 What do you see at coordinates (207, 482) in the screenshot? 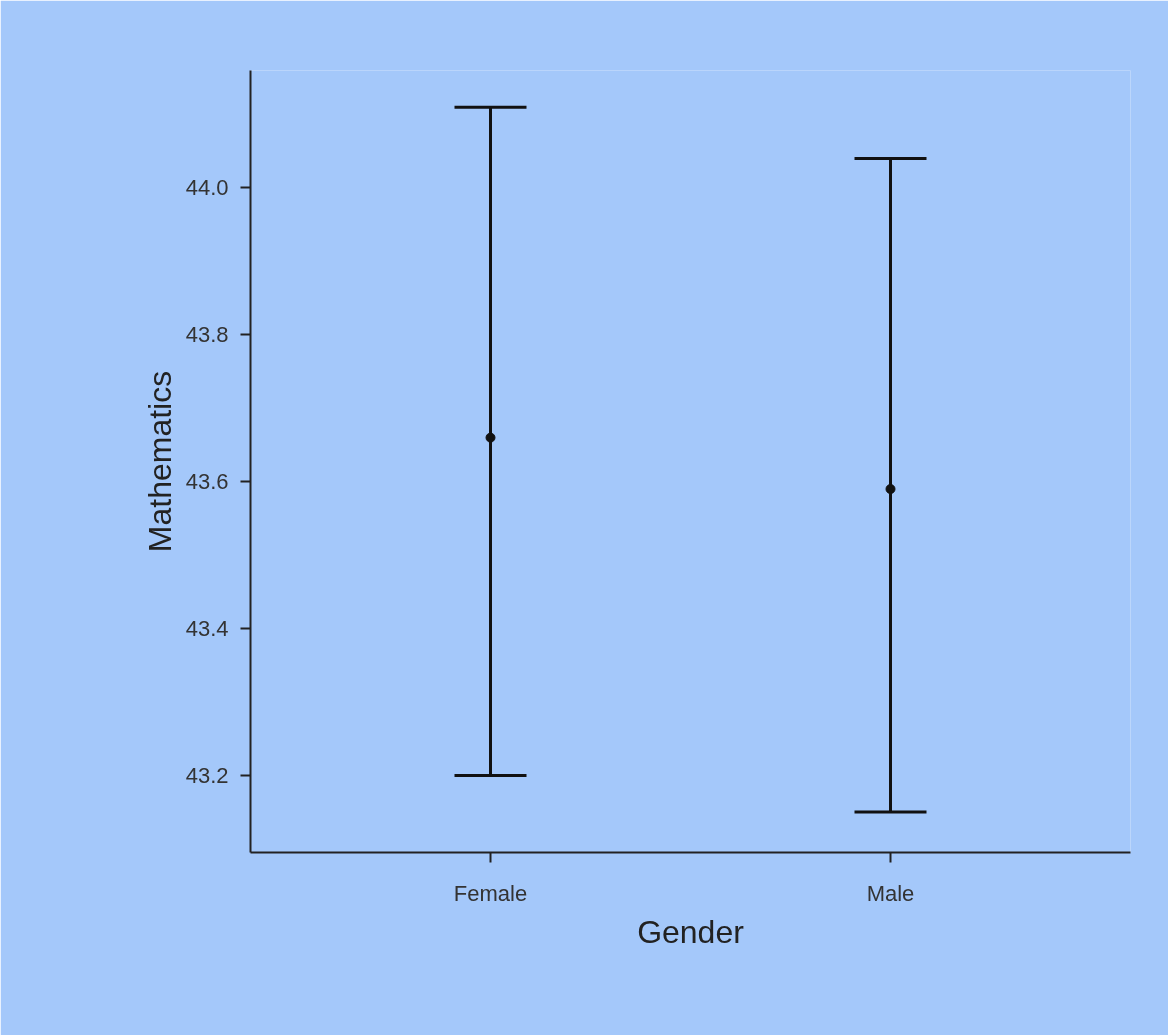
I see `y-tick-label: 43.6` at bounding box center [207, 482].